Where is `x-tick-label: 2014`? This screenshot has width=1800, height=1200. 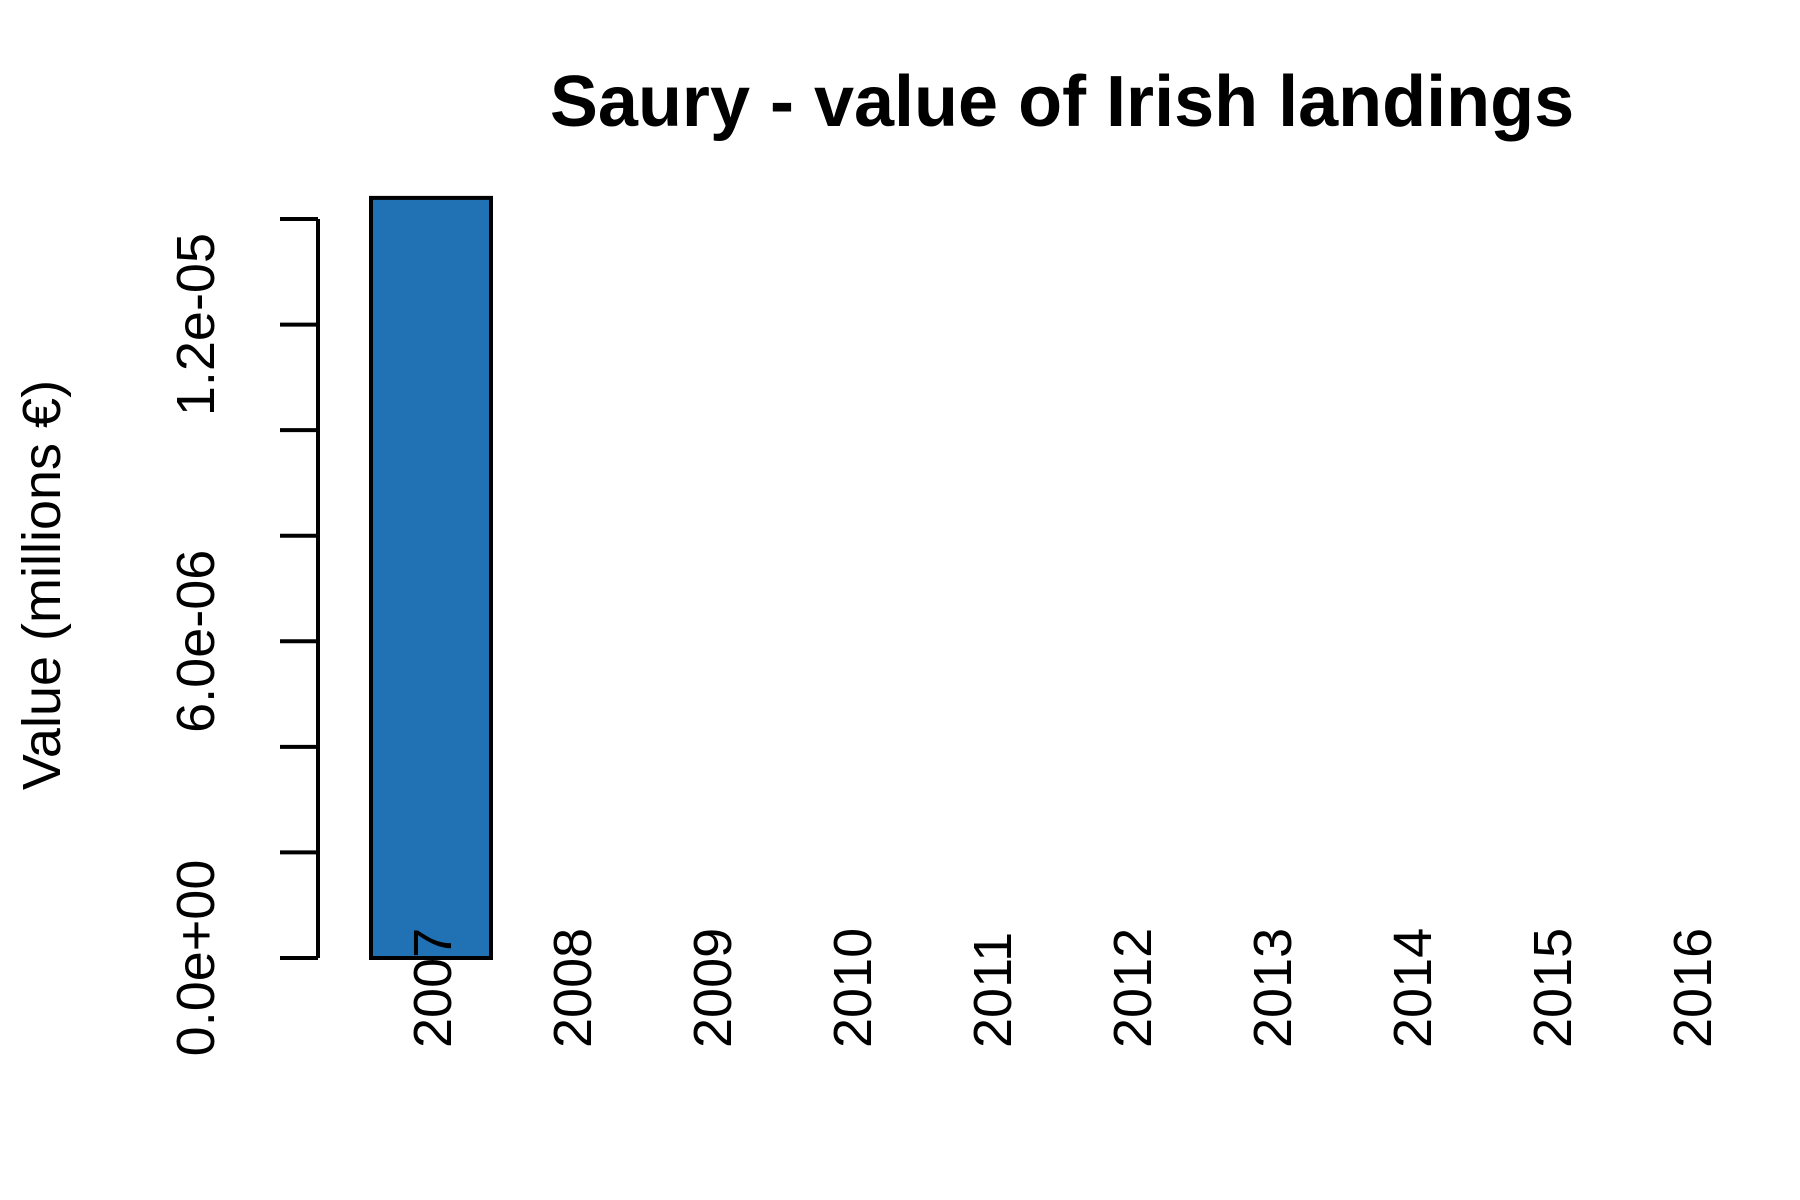
x-tick-label: 2014 is located at coordinates (1413, 988).